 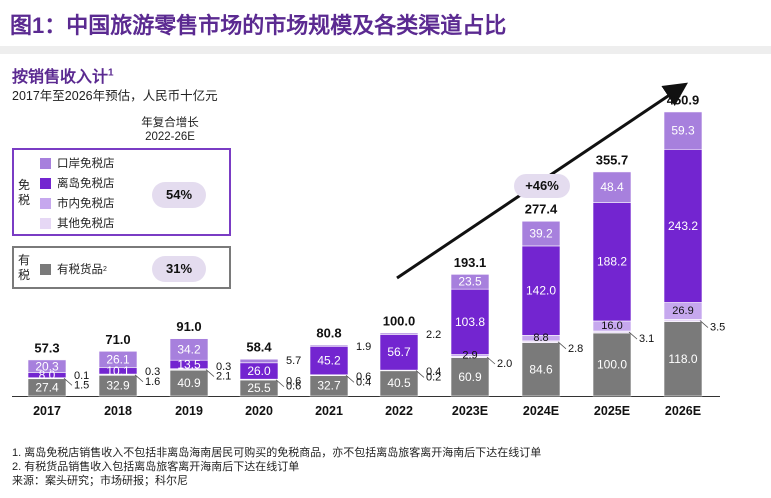 I want to click on bar-label-other: 2.8, so click(x=575, y=349).